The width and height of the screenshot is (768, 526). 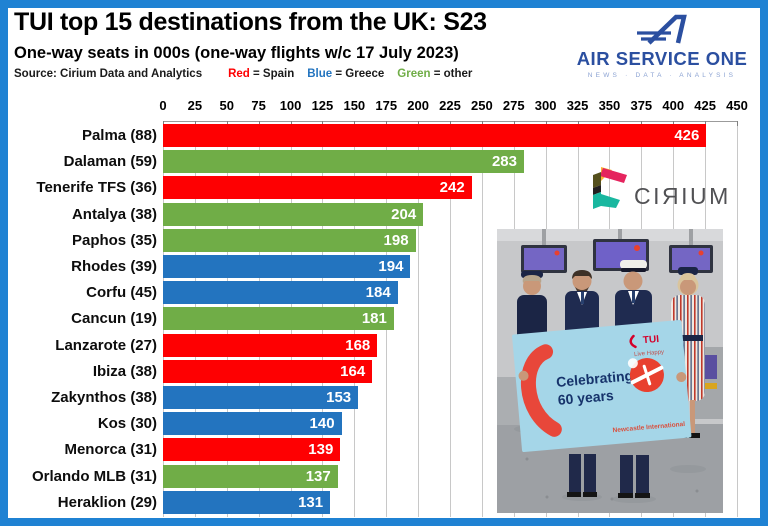 I want to click on category-label: Rhodes (39), so click(x=114, y=266).